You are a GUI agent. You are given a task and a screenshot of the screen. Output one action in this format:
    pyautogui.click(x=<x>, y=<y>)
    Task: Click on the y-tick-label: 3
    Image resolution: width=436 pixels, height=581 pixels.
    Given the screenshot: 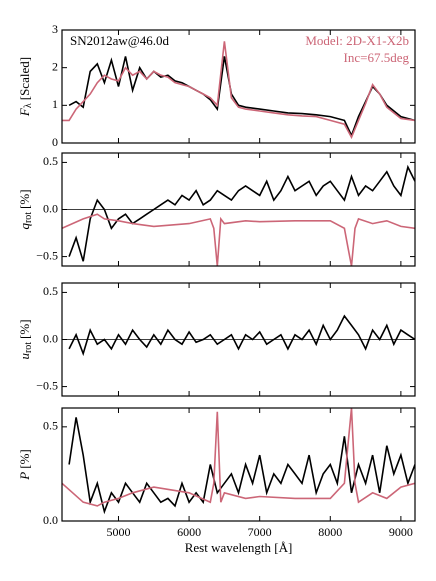 What is the action you would take?
    pyautogui.click(x=55, y=29)
    